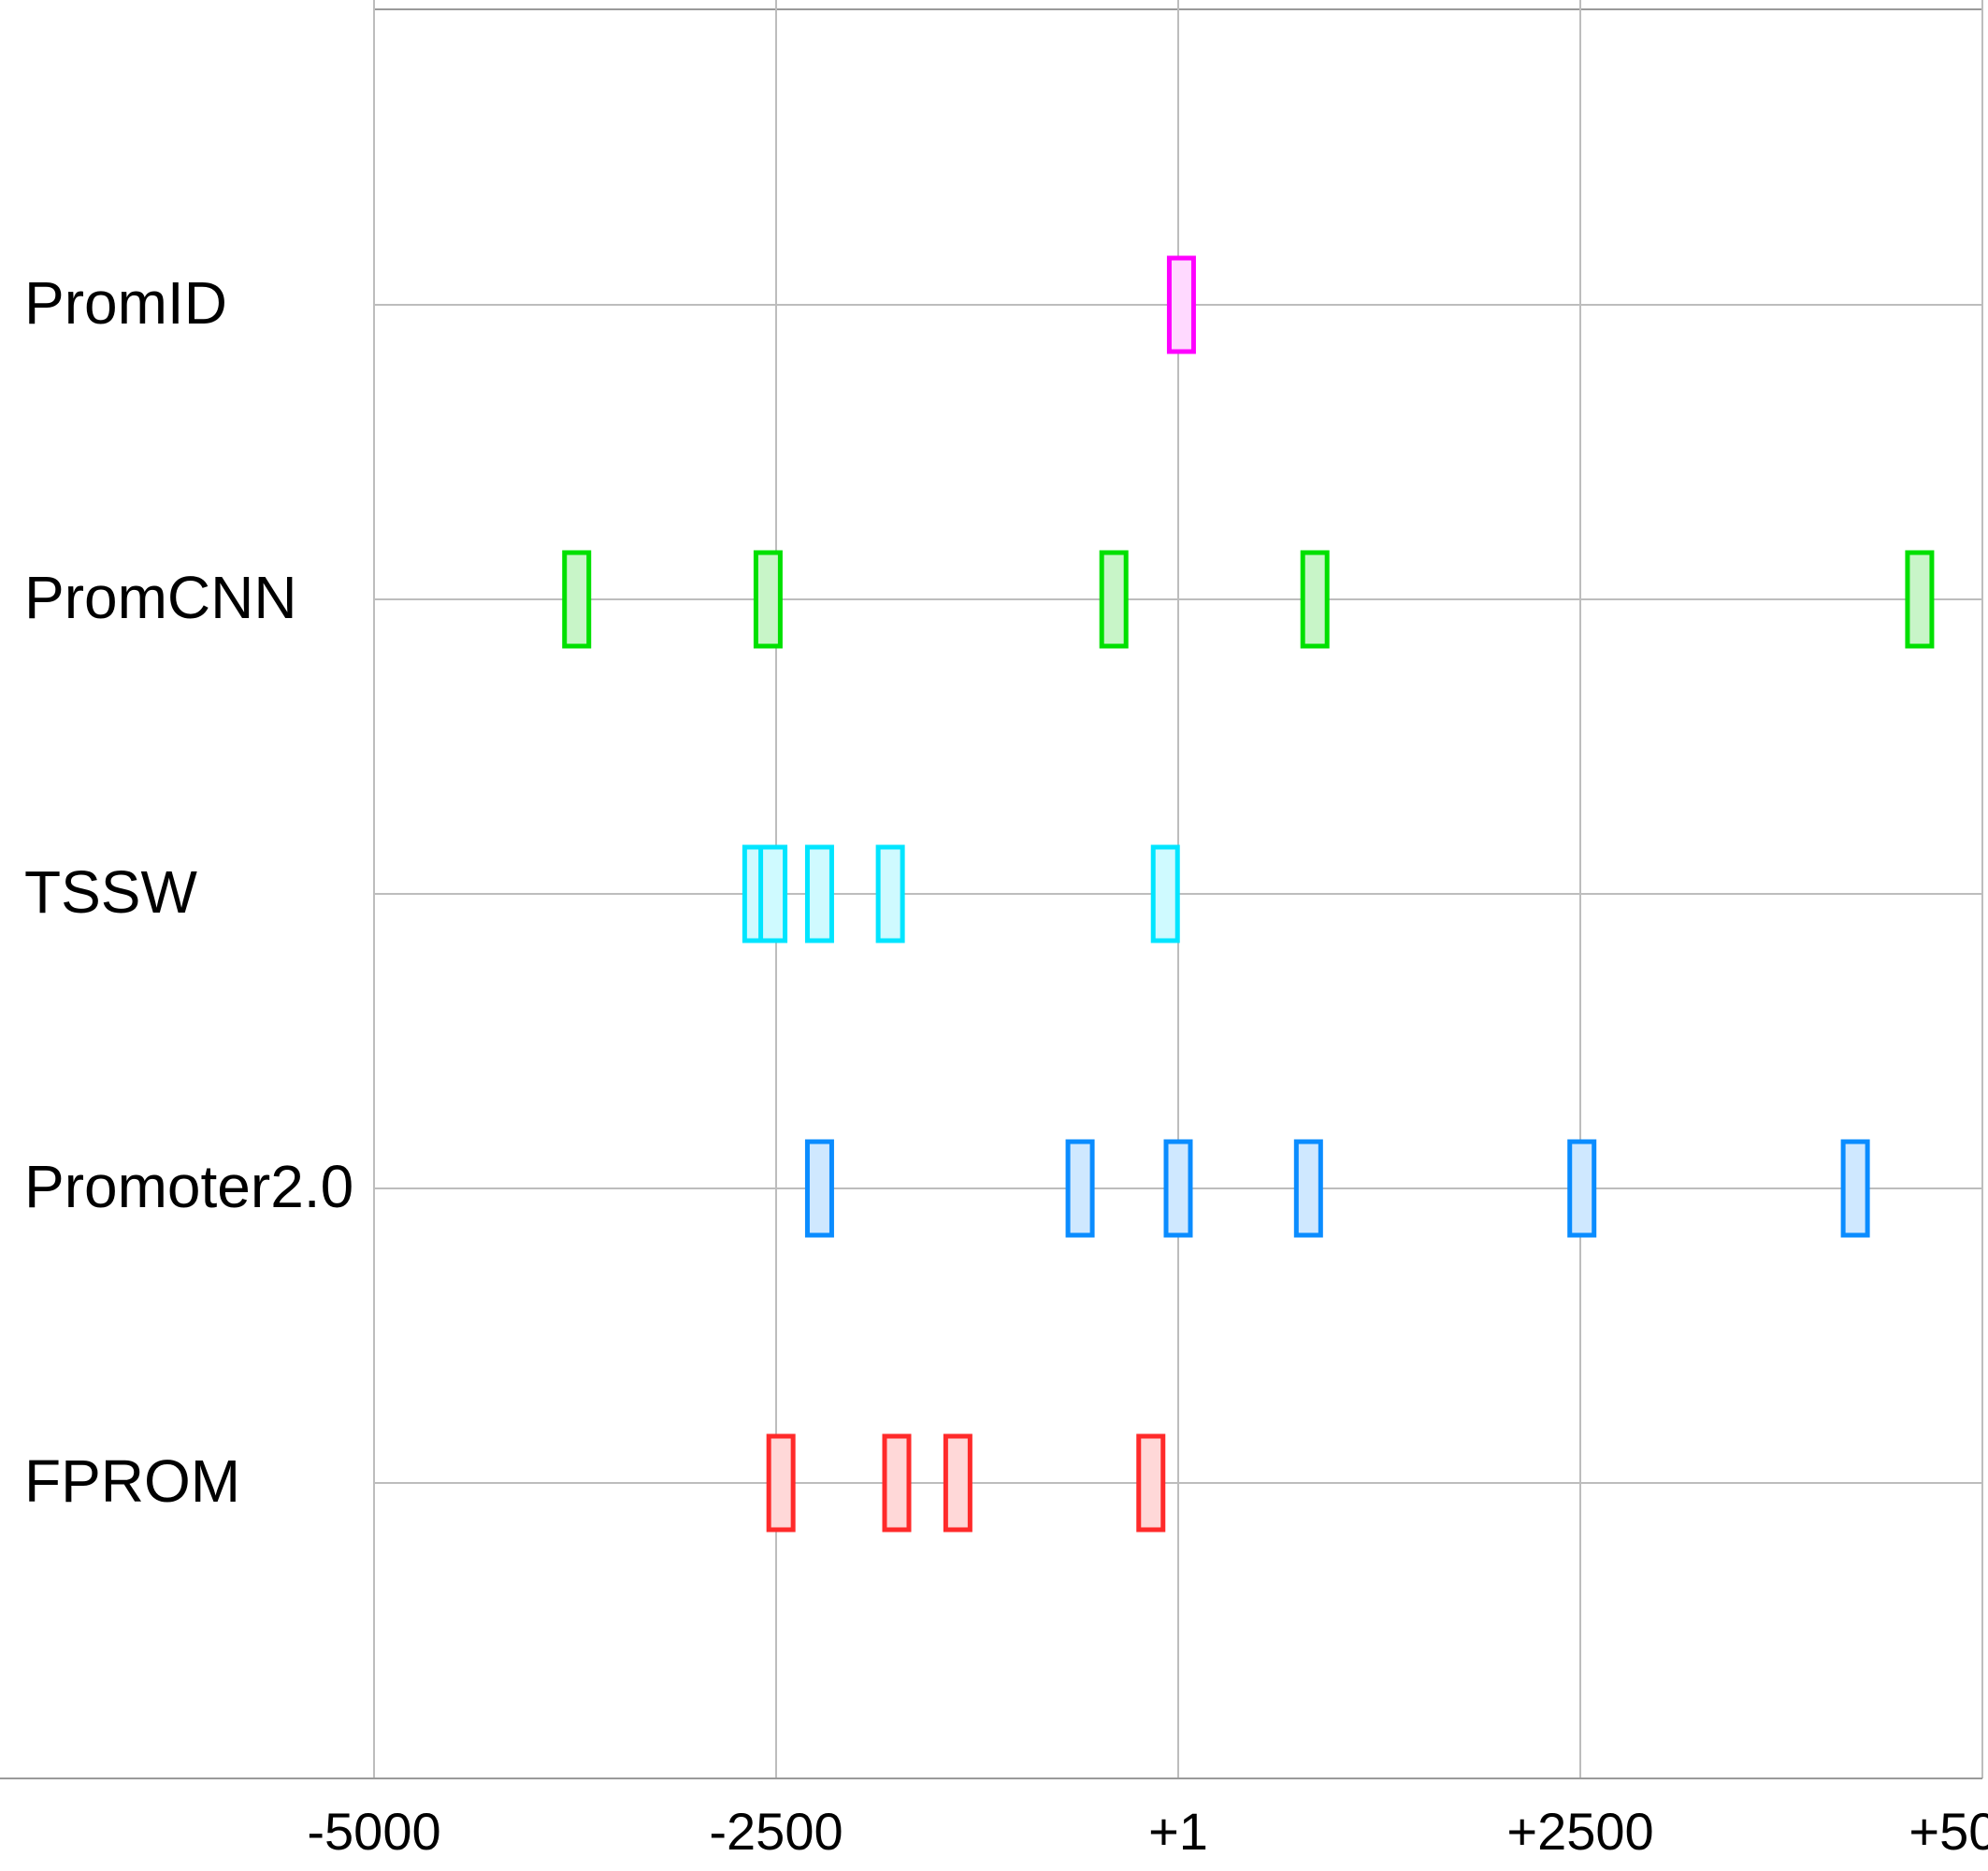 The image size is (1988, 1871). Describe the element at coordinates (110, 892) in the screenshot. I see `track-label: TSSW` at that location.